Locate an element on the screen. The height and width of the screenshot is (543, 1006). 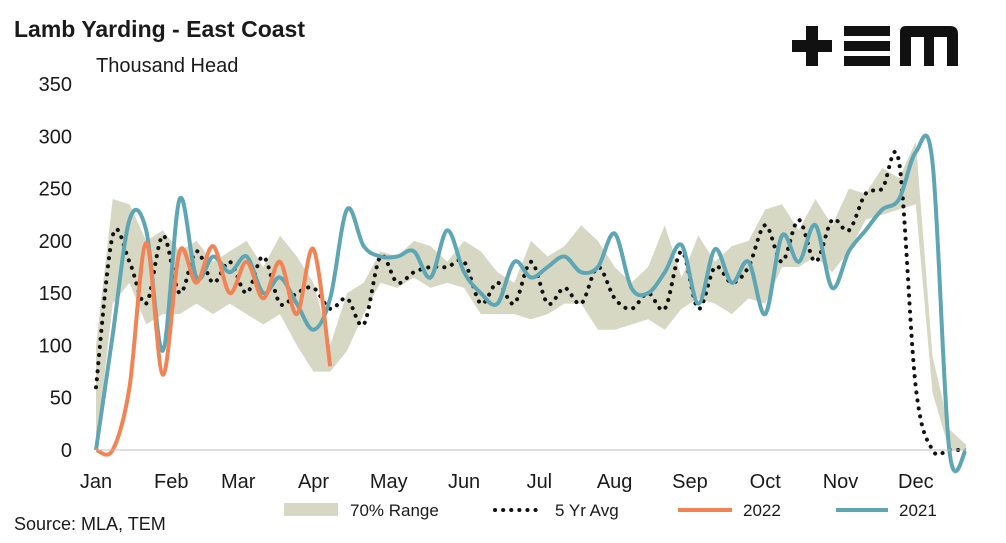
y-tick-label: 50 is located at coordinates (61, 399).